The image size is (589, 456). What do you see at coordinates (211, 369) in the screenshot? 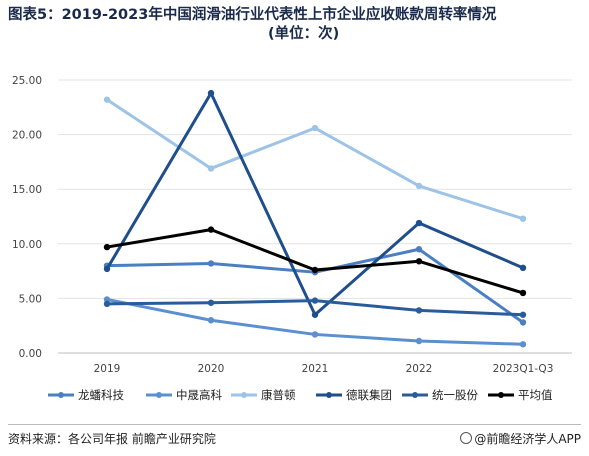
I see `x-tick-label: 2020` at bounding box center [211, 369].